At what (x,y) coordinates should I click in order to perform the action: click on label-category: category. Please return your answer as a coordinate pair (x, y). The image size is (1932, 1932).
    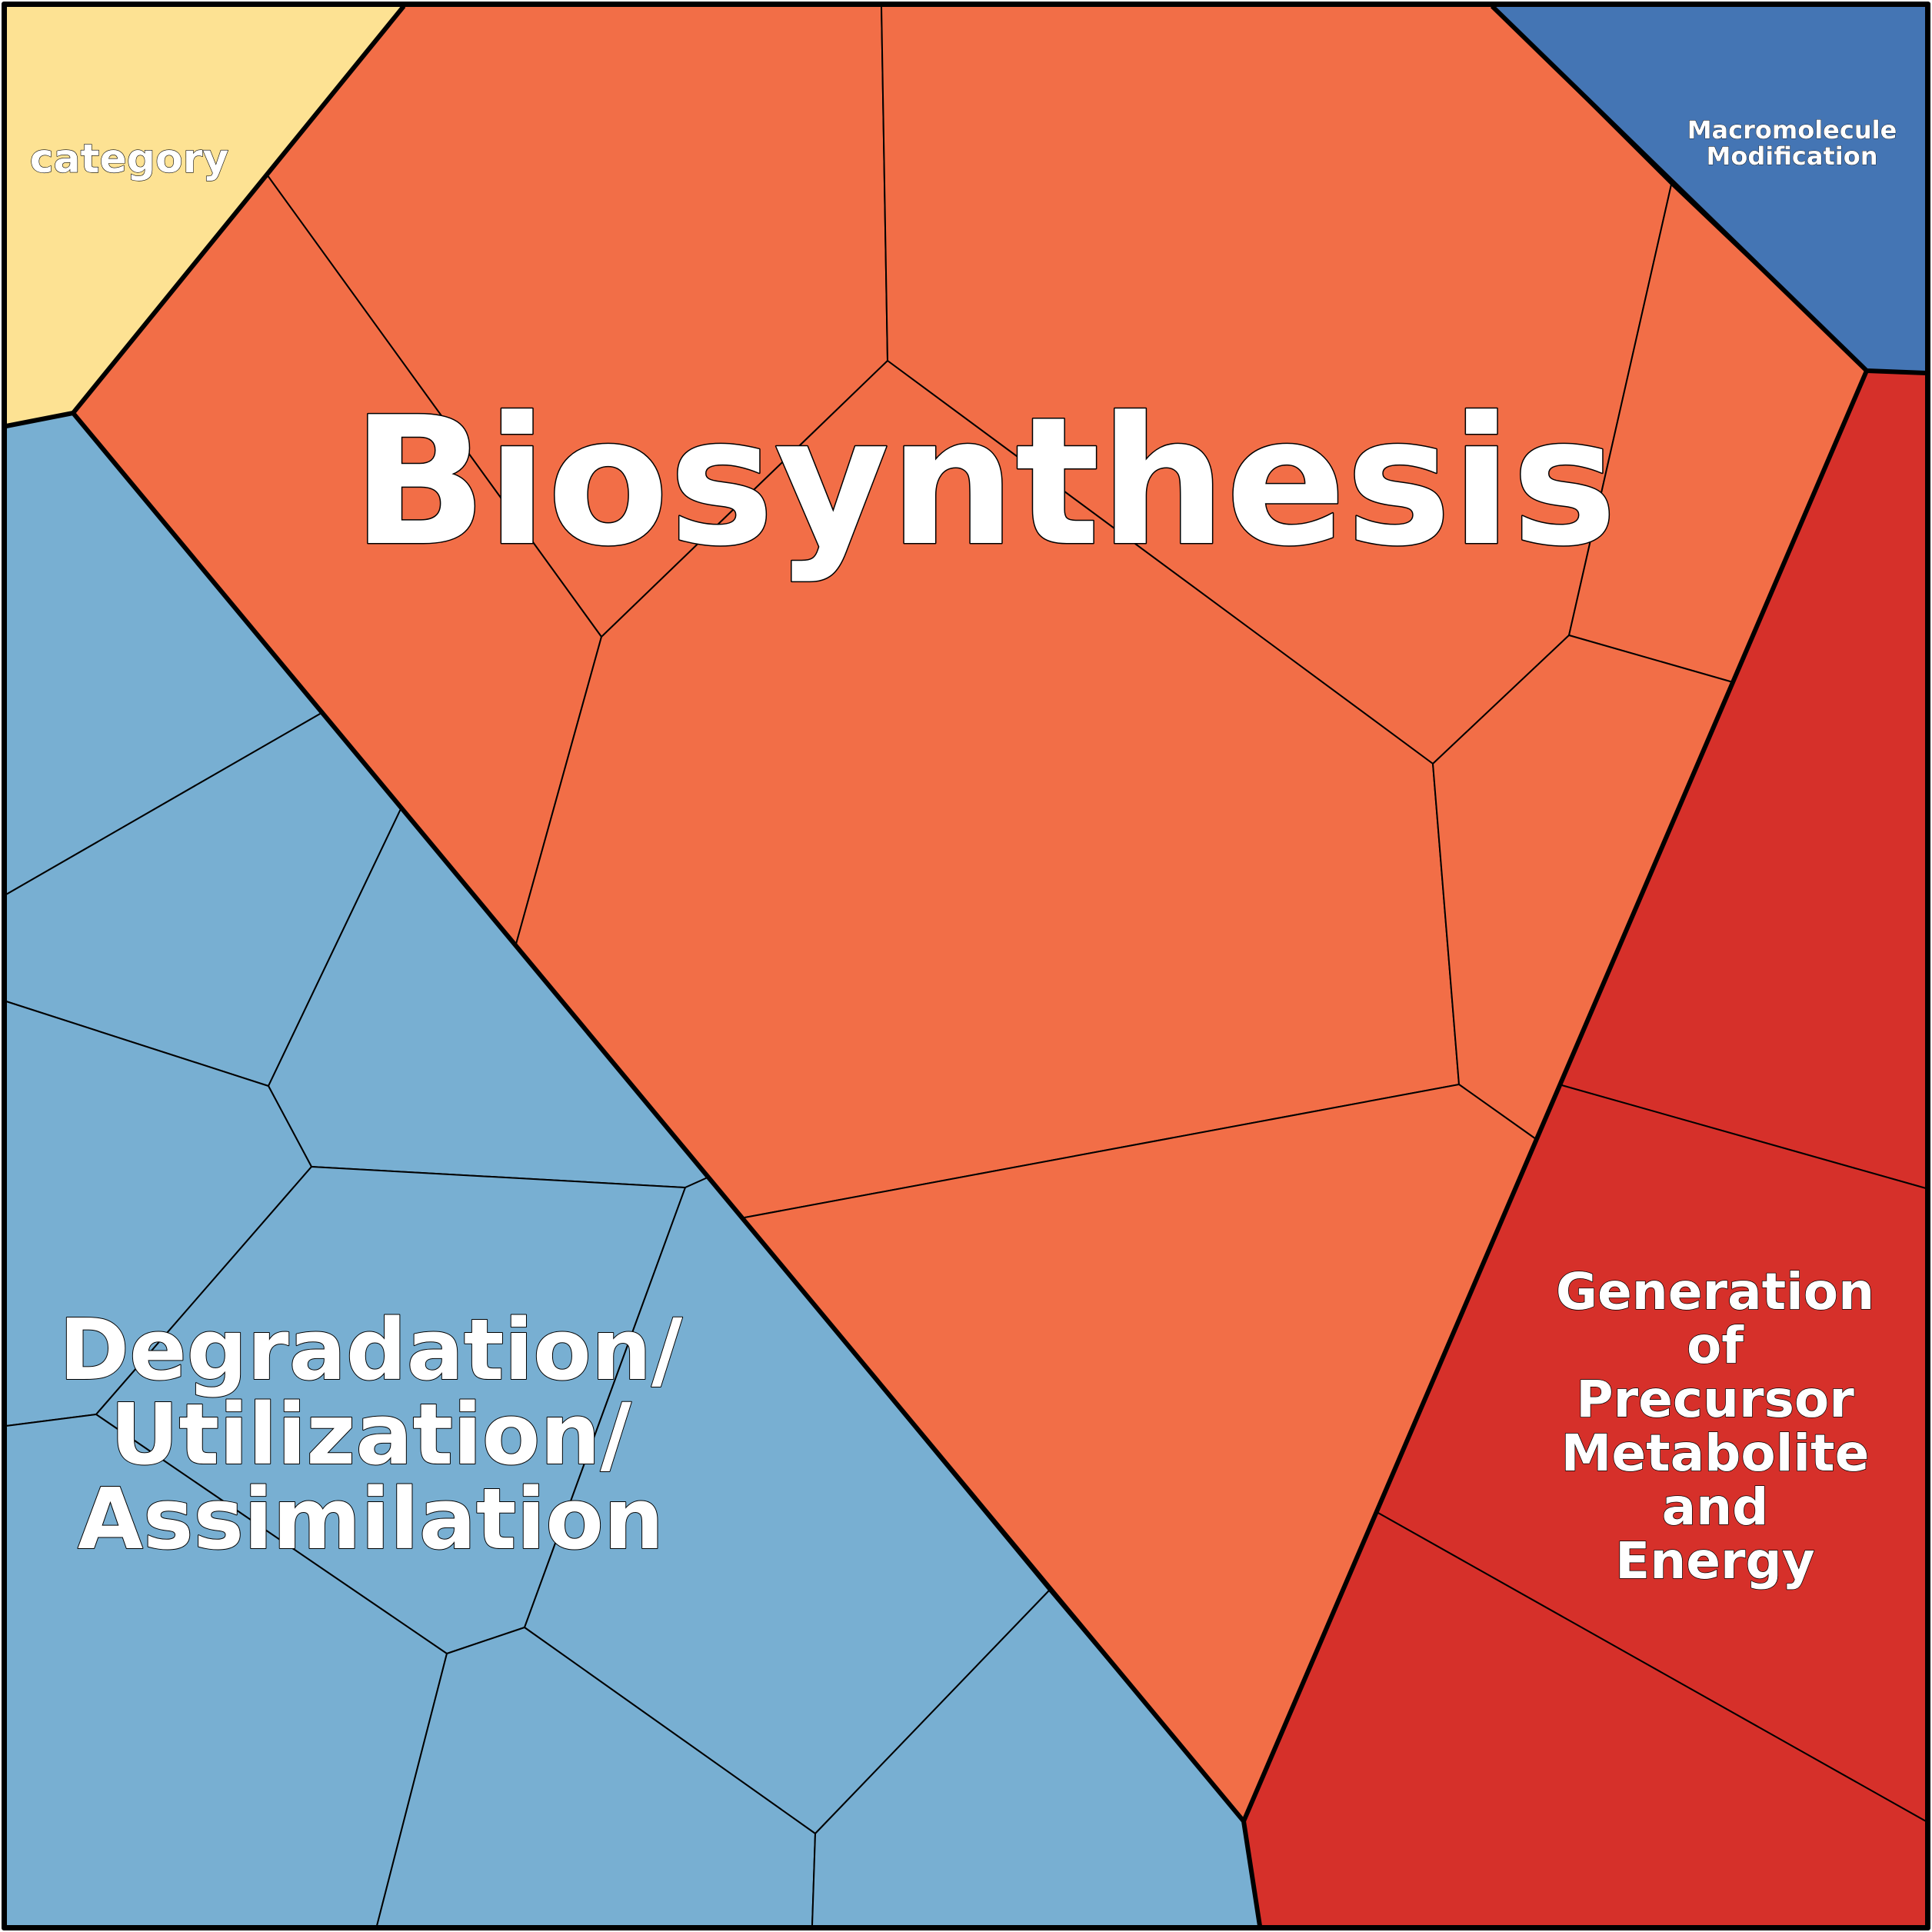
    Looking at the image, I should click on (129, 159).